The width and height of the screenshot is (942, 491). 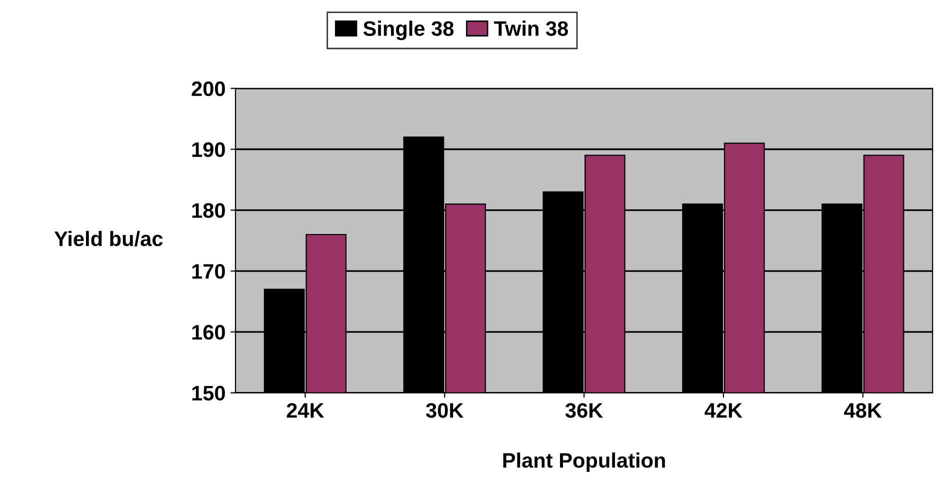 What do you see at coordinates (208, 88) in the screenshot?
I see `y-tick-label: 200` at bounding box center [208, 88].